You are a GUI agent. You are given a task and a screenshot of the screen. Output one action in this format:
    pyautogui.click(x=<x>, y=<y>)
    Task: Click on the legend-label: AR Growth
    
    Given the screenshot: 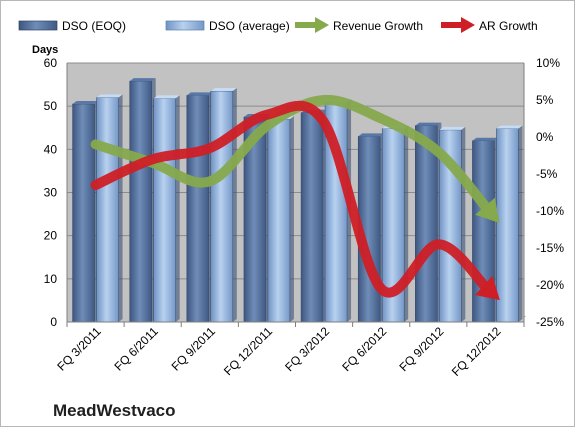 What is the action you would take?
    pyautogui.click(x=508, y=26)
    